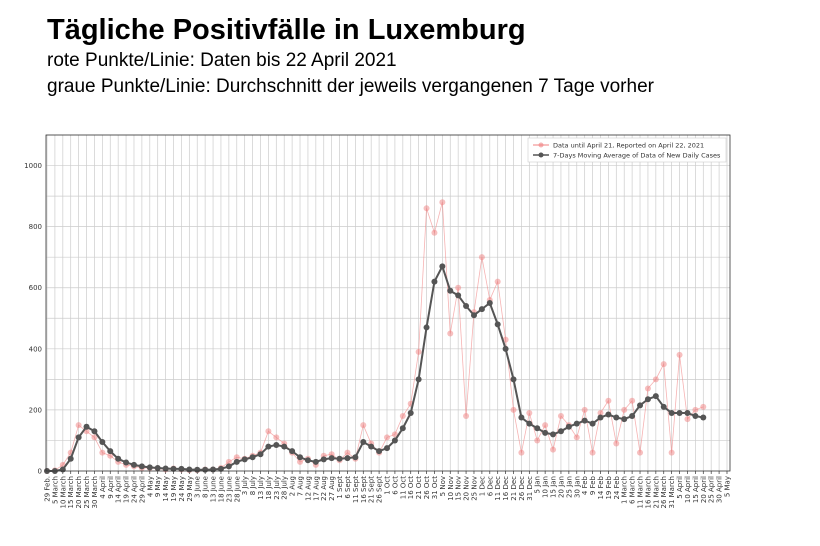 This screenshot has width=820, height=546. Describe the element at coordinates (308, 488) in the screenshot. I see `x-tick-label: 12 Aug` at that location.